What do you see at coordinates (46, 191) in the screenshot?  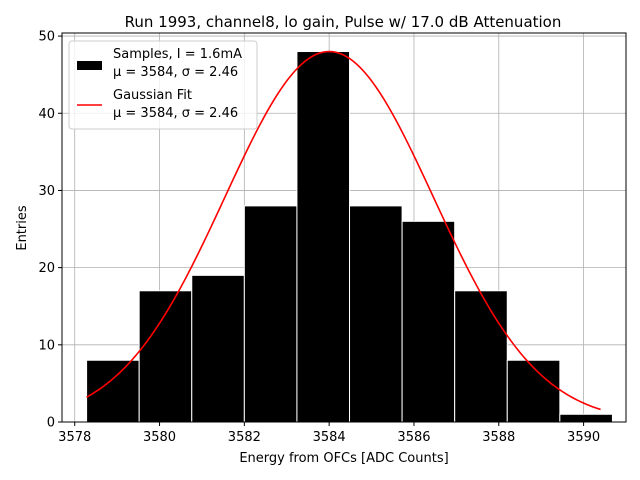 I see `y-tick-label: 30` at bounding box center [46, 191].